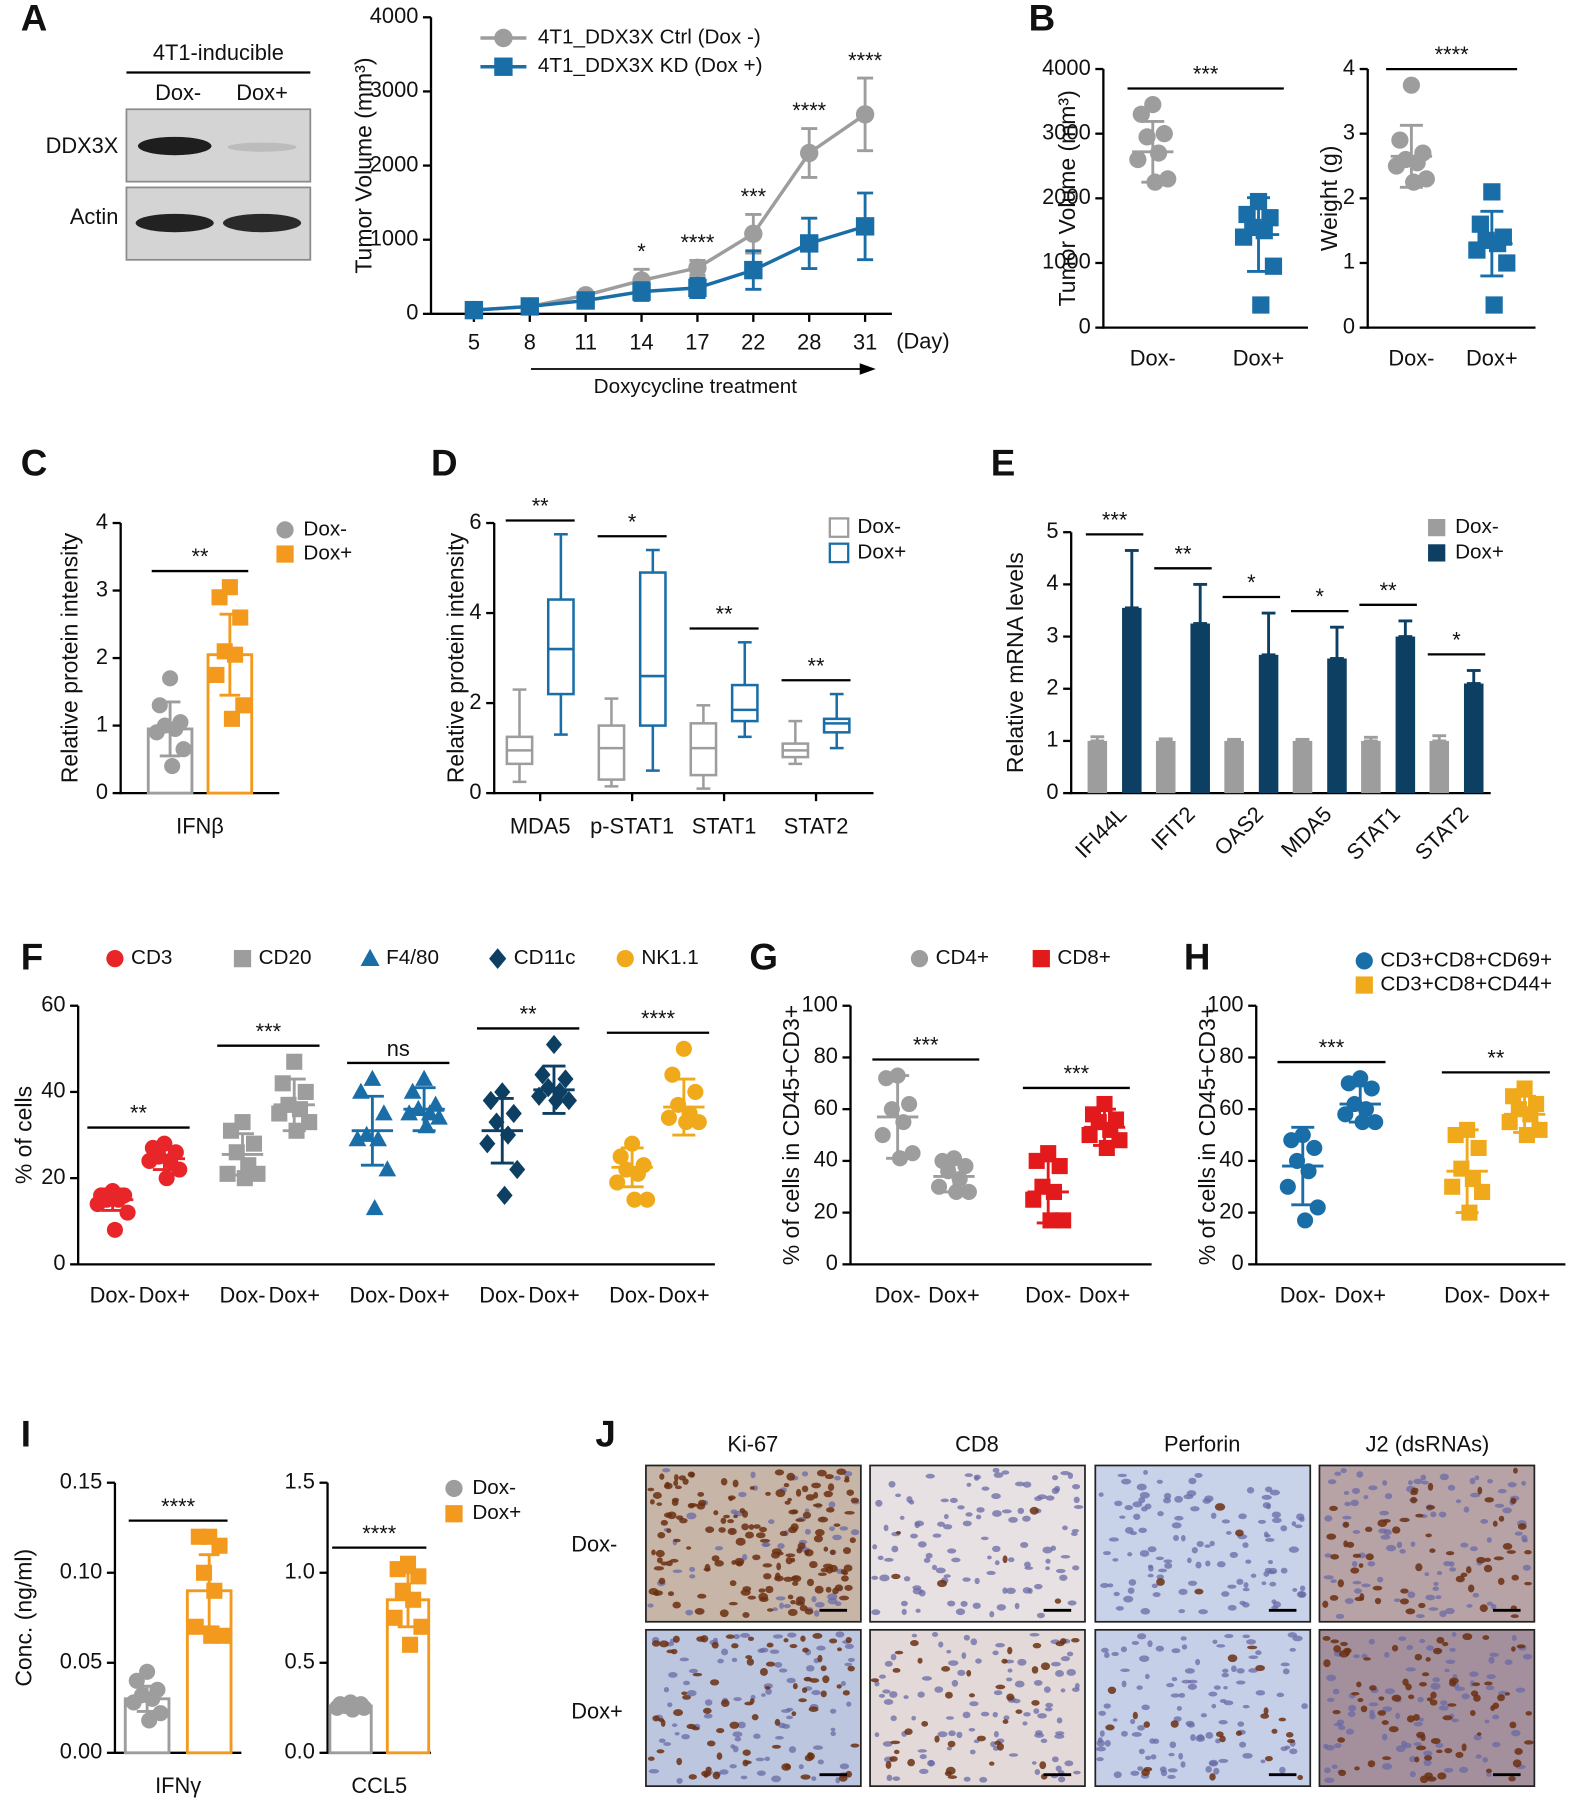 The height and width of the screenshot is (1800, 1570). Describe the element at coordinates (1329, 199) in the screenshot. I see `y-axis-label: Weight (g)` at that location.